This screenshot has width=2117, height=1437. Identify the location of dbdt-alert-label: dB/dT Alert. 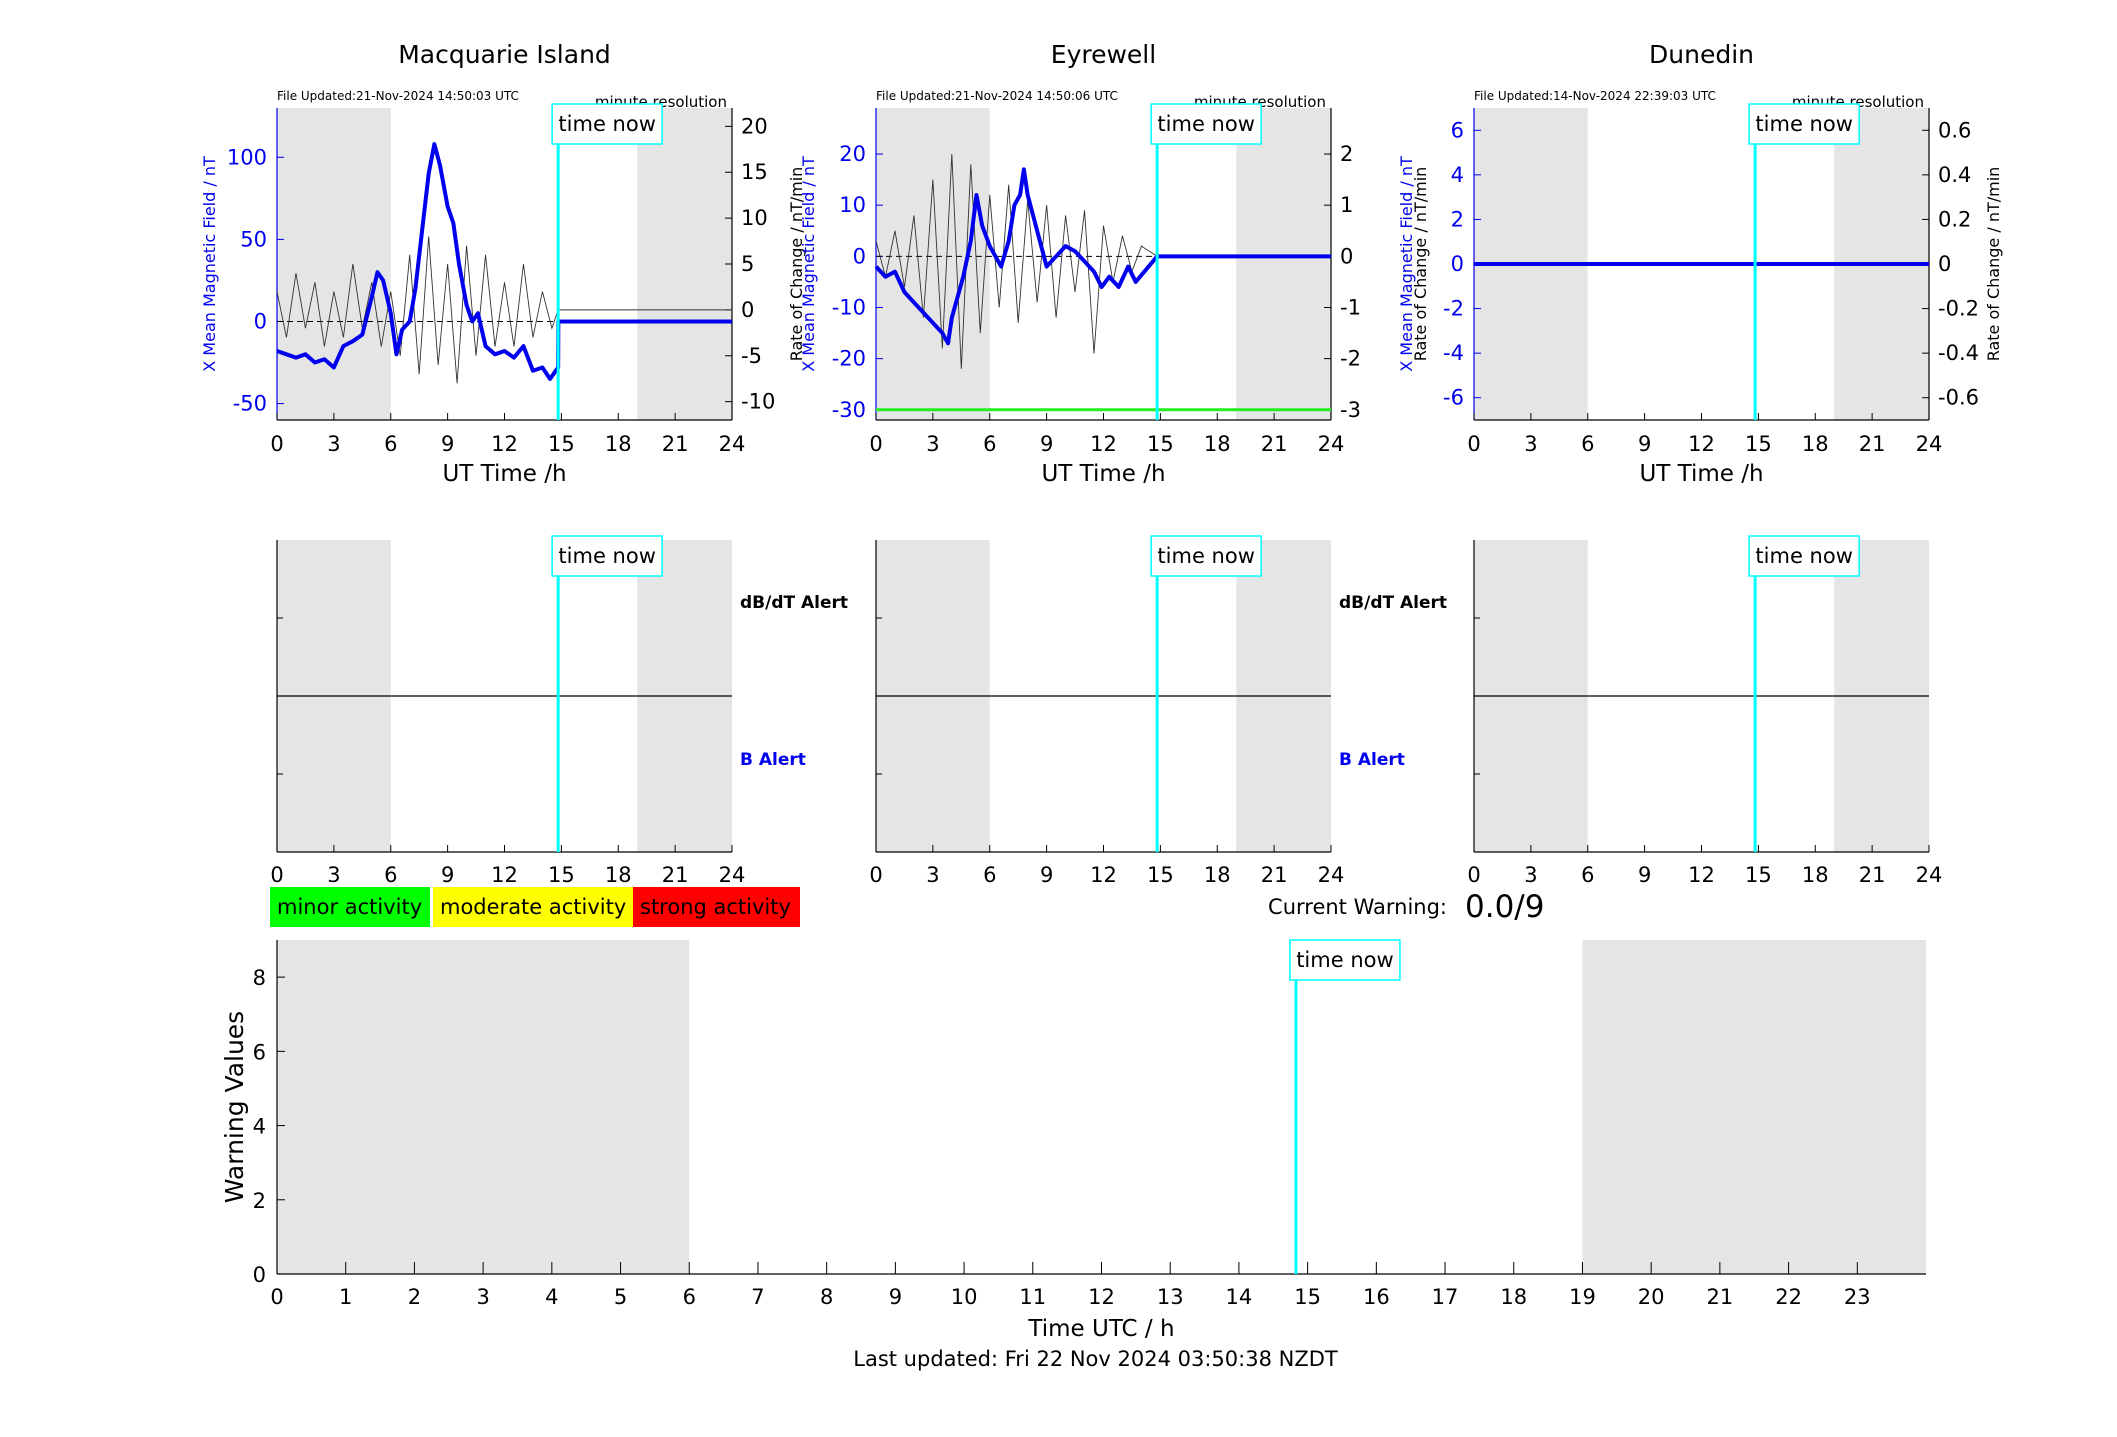
(794, 603).